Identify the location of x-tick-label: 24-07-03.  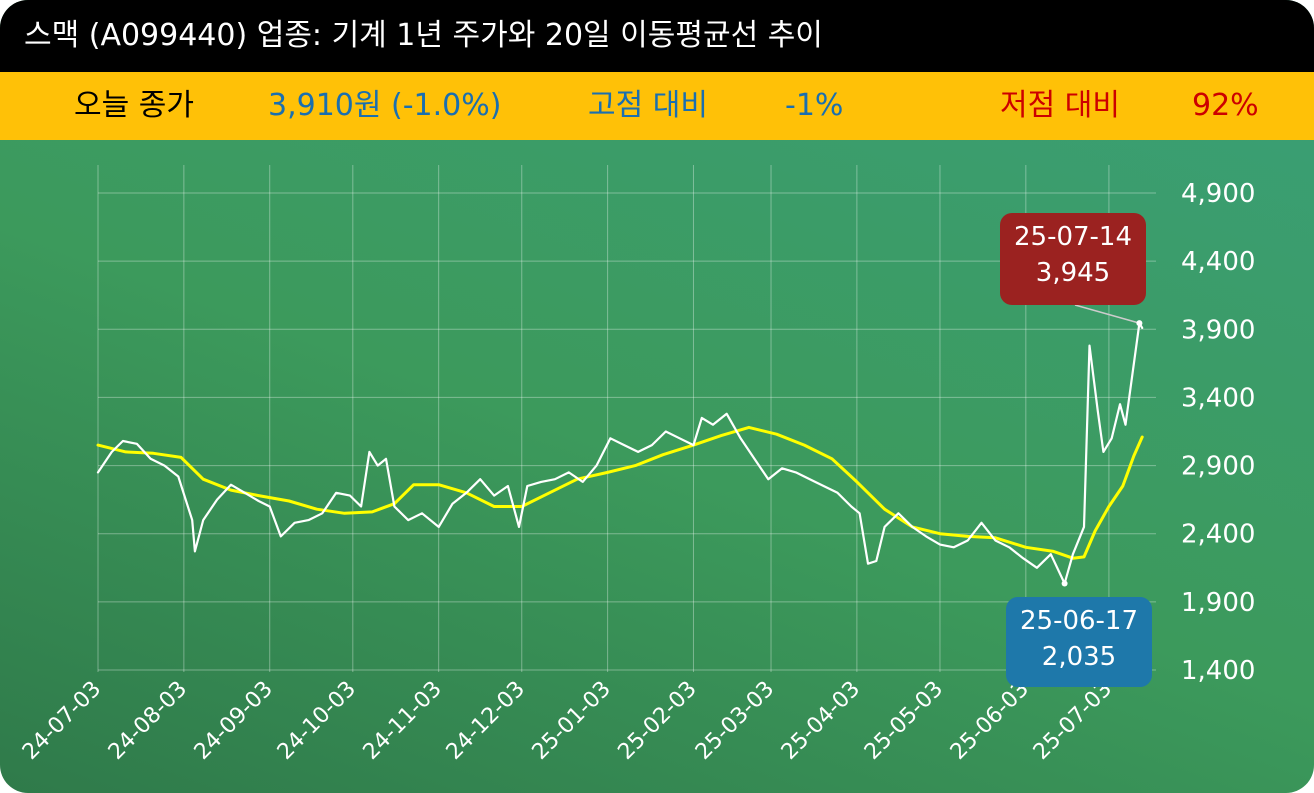
(62, 721).